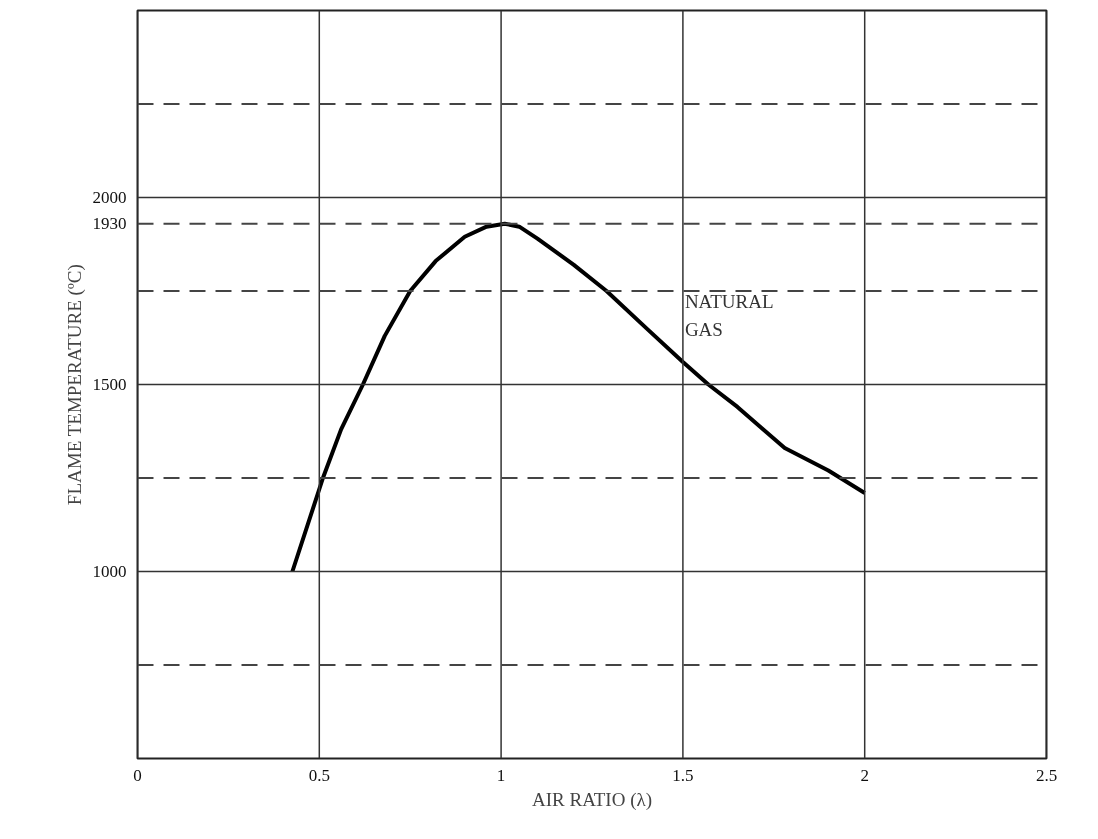 The image size is (1098, 839). Describe the element at coordinates (109, 571) in the screenshot. I see `y-tick-label: 1000` at that location.